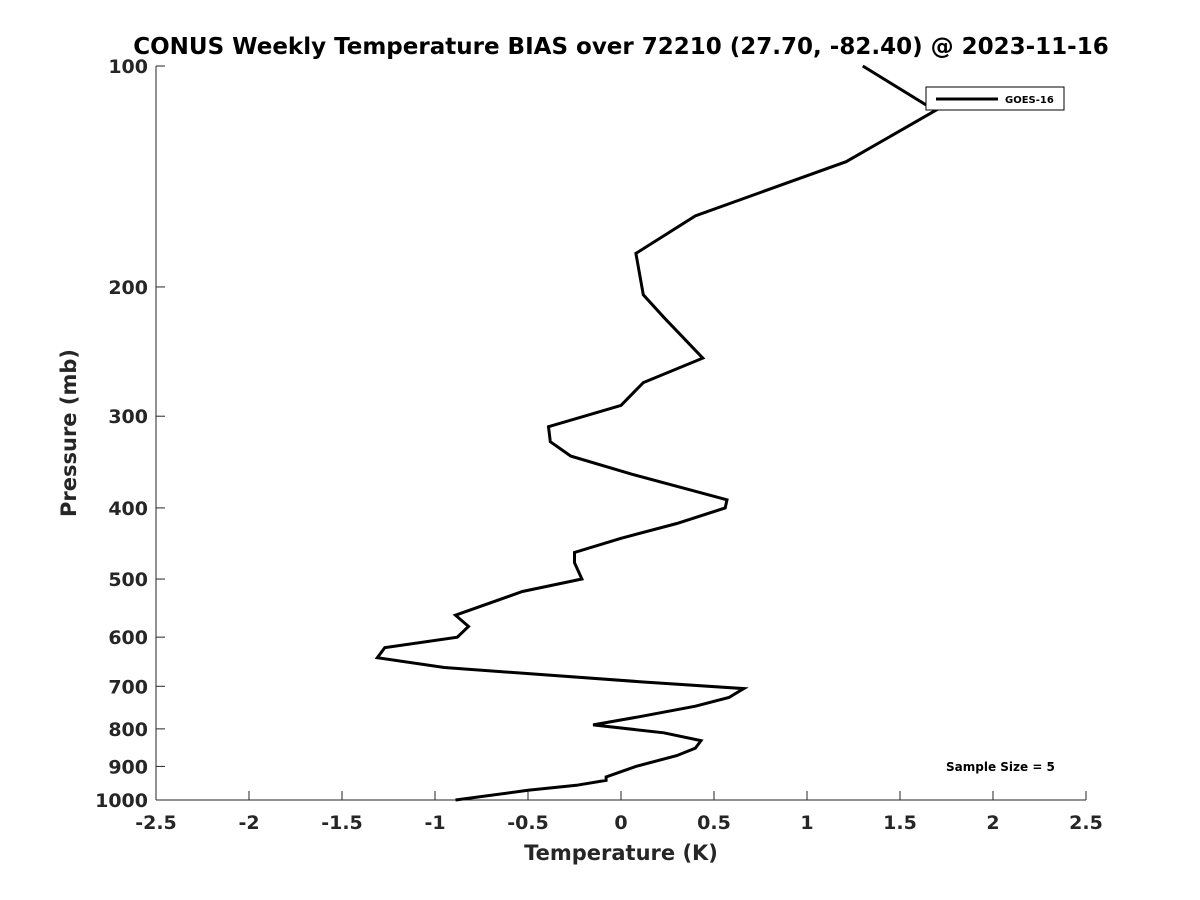 The height and width of the screenshot is (900, 1200). I want to click on x-tick-label: -0.5, so click(528, 823).